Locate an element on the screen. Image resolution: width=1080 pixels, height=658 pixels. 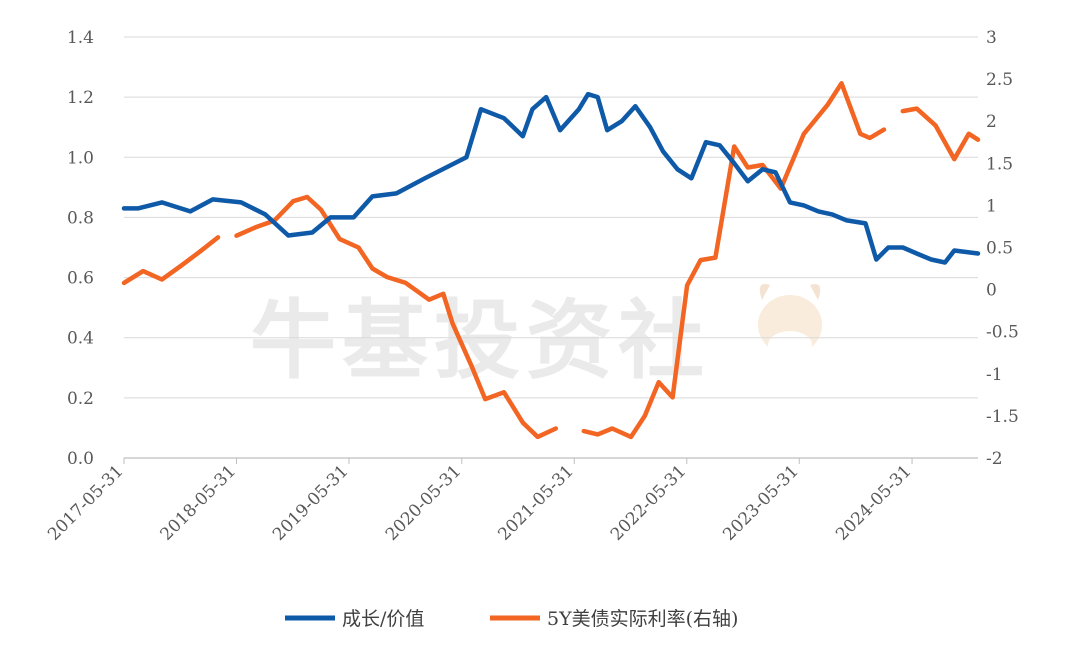
x-tick-label: 2019-05-31 is located at coordinates (310, 502).